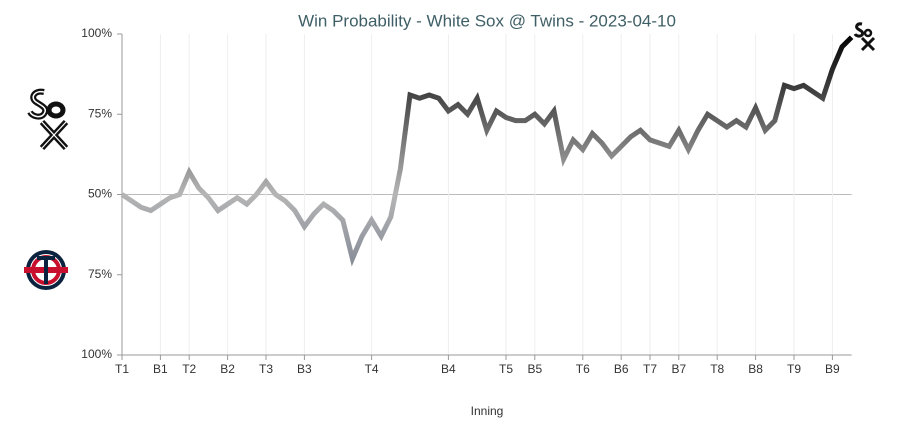  What do you see at coordinates (266, 369) in the screenshot?
I see `x-tick-label: T3` at bounding box center [266, 369].